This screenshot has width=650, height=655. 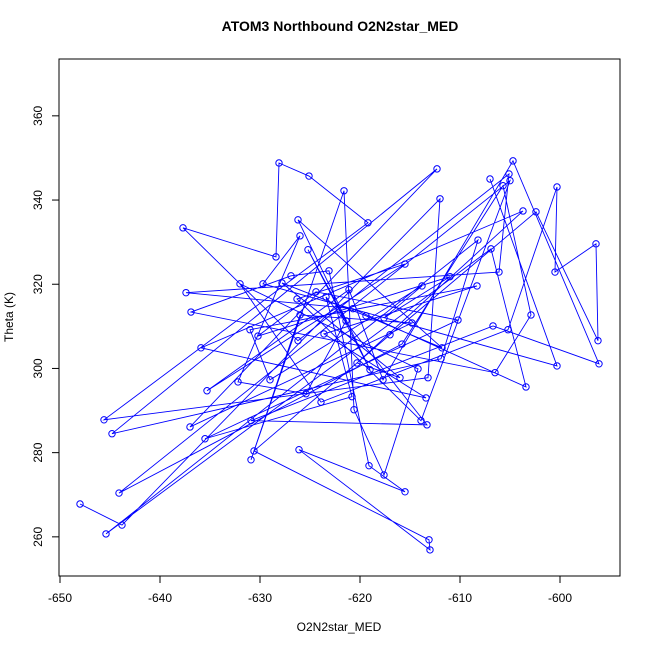 What do you see at coordinates (38, 537) in the screenshot?
I see `y-tick-label: 260` at bounding box center [38, 537].